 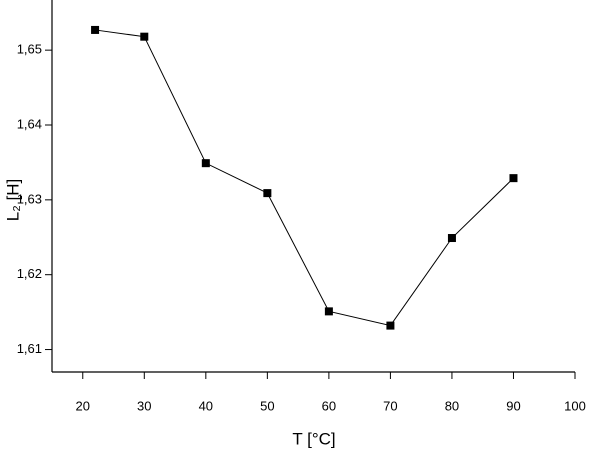 I want to click on x-tick-label: 70, so click(x=390, y=405).